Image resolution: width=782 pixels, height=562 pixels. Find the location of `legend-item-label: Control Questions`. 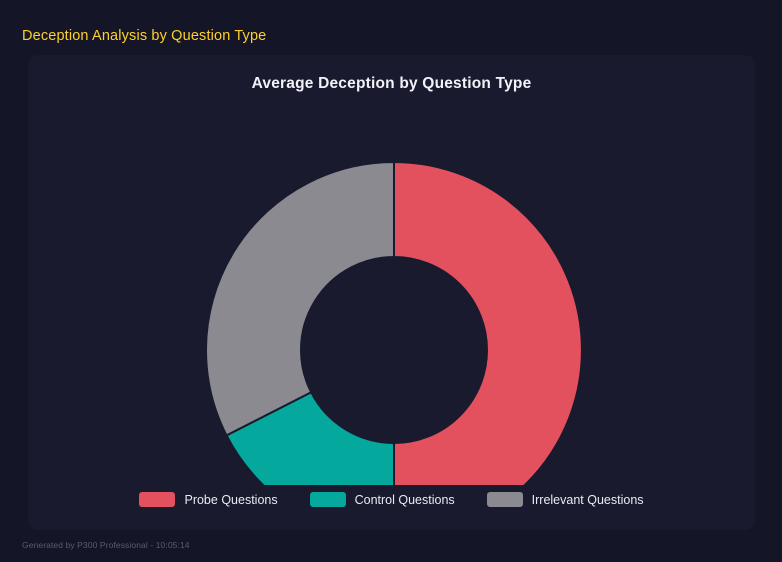

legend-item-label: Control Questions is located at coordinates (404, 499).